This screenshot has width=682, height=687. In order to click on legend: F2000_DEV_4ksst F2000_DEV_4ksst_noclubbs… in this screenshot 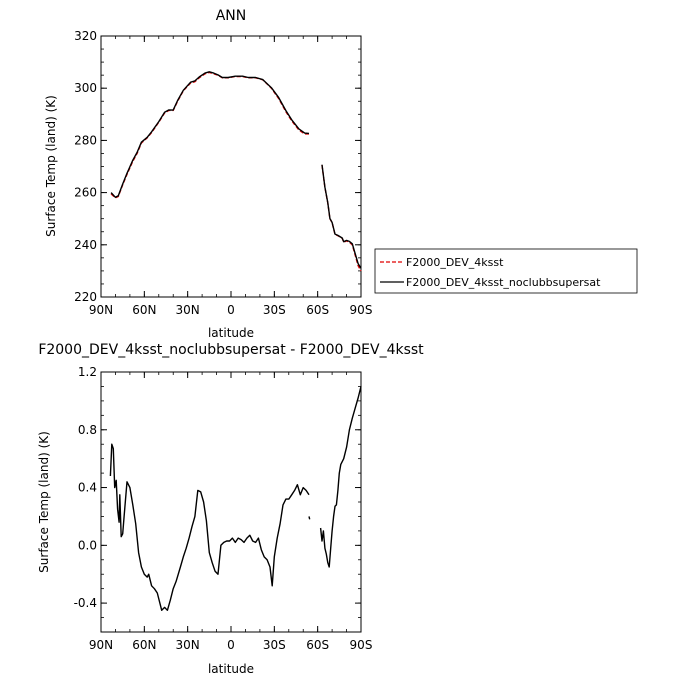, I will do `click(506, 271)`.